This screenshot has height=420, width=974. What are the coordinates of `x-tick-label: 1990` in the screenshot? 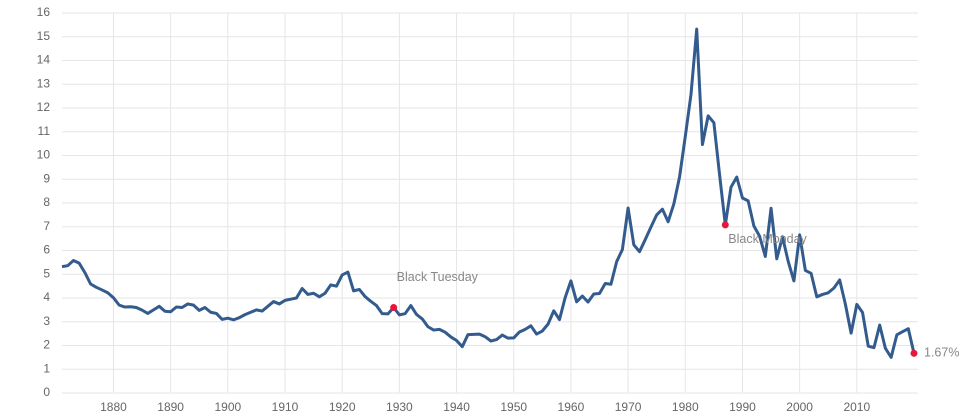 It's located at (742, 407).